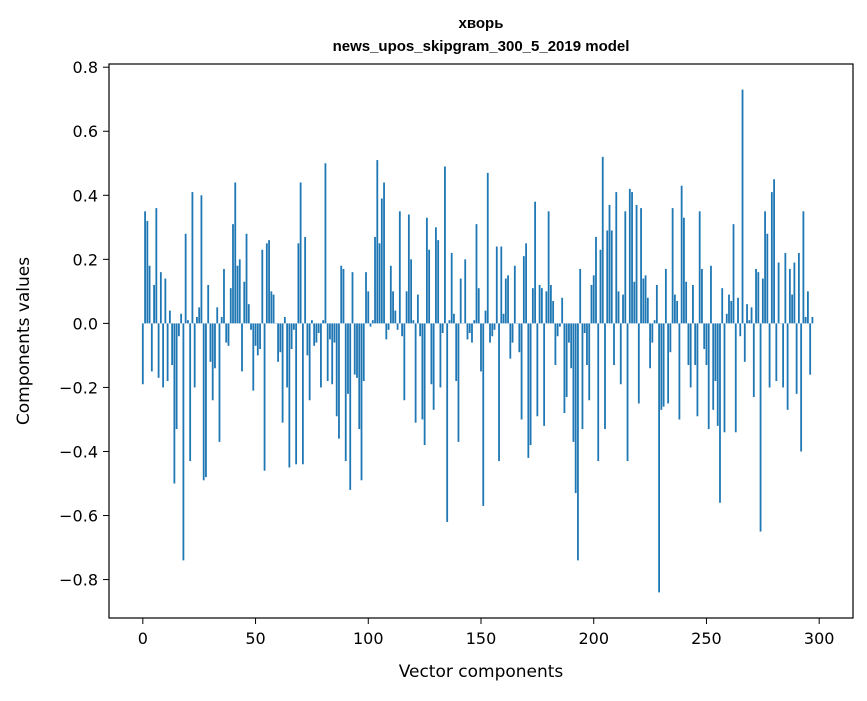 This screenshot has height=701, width=867. What do you see at coordinates (24, 341) in the screenshot?
I see `y-axis-label: Components values` at bounding box center [24, 341].